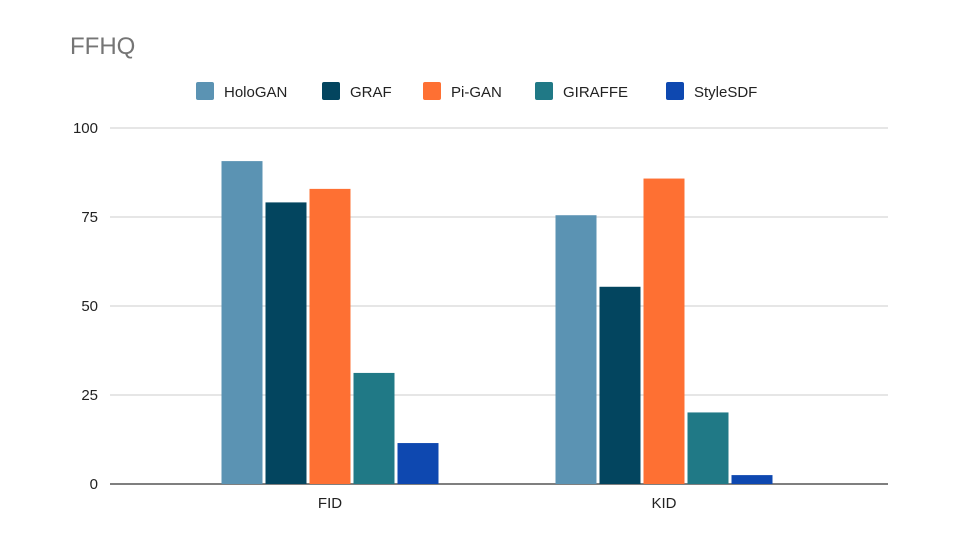 The width and height of the screenshot is (960, 540). What do you see at coordinates (286, 343) in the screenshot?
I see `bar-graf-fid` at bounding box center [286, 343].